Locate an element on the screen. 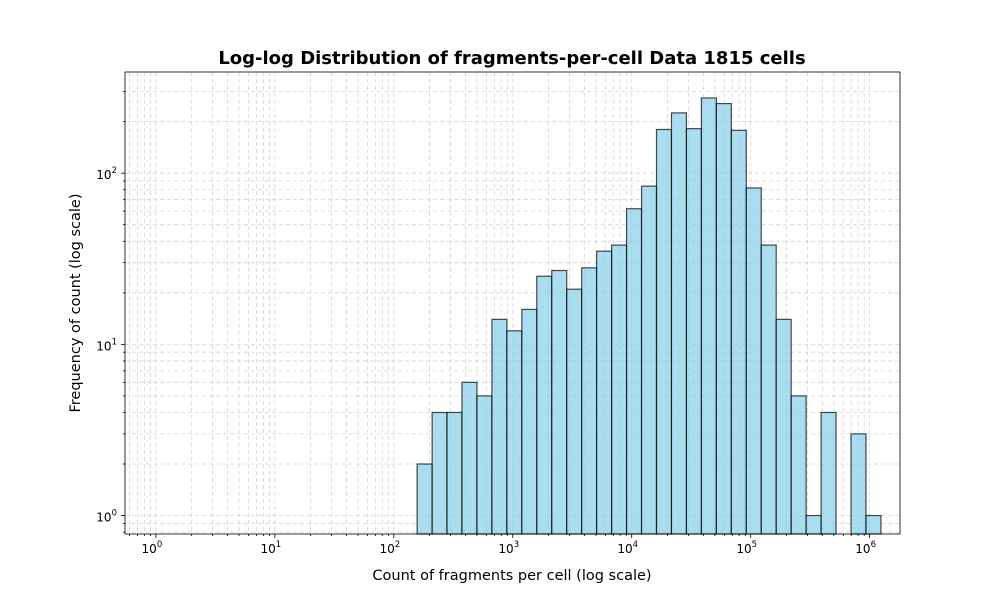  x-tick-label: 10¹ is located at coordinates (270, 548).